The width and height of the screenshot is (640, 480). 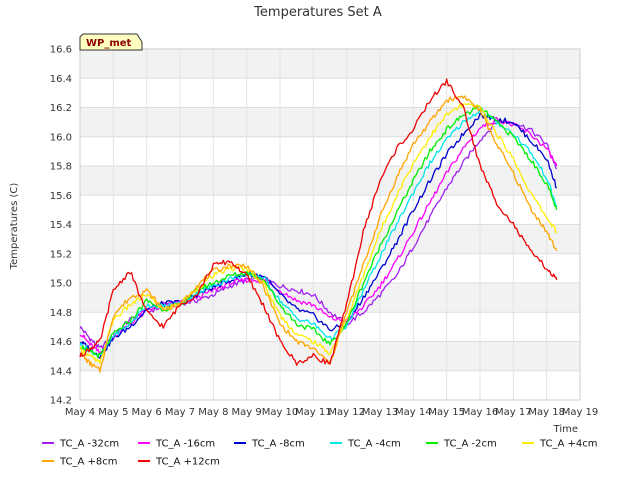 What do you see at coordinates (247, 412) in the screenshot?
I see `x-tick-label: May 9` at bounding box center [247, 412].